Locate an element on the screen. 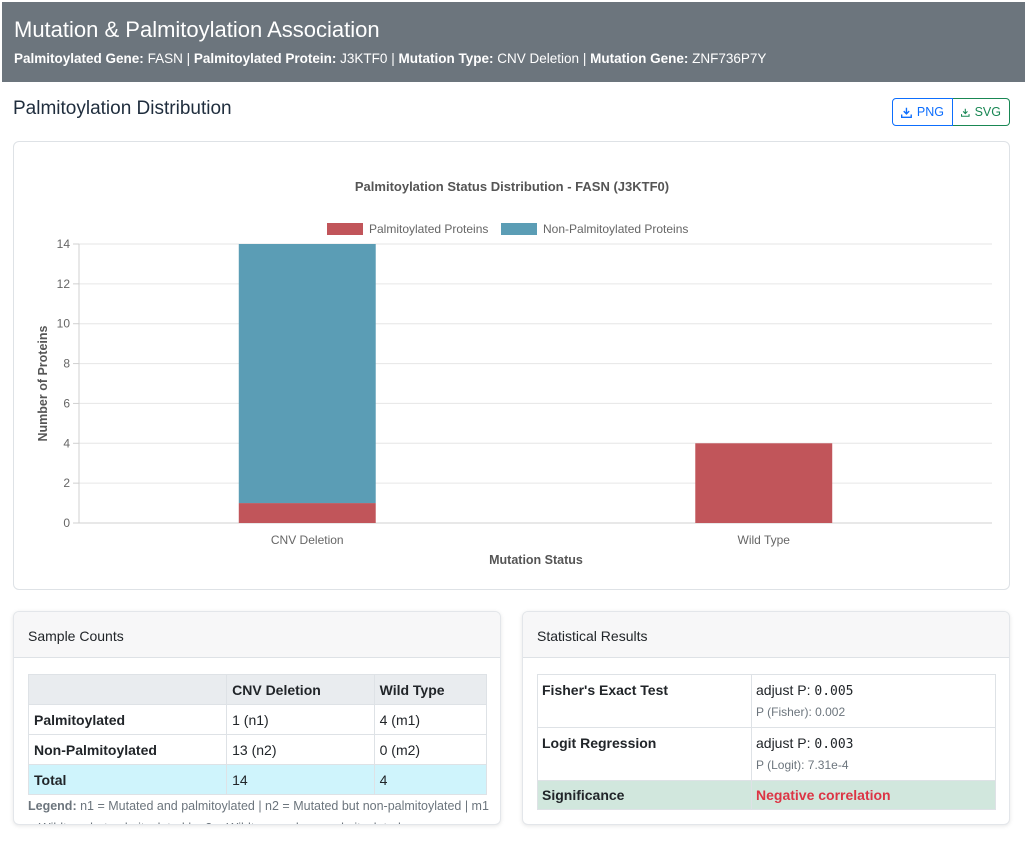 This screenshot has height=841, width=1027. mutation-gene-label: Mutation Gene: is located at coordinates (639, 58).